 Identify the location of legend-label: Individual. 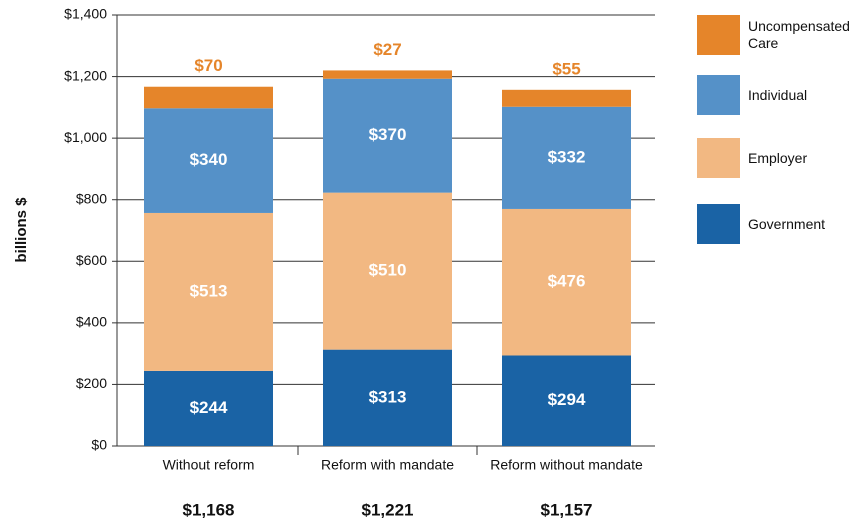
(778, 94).